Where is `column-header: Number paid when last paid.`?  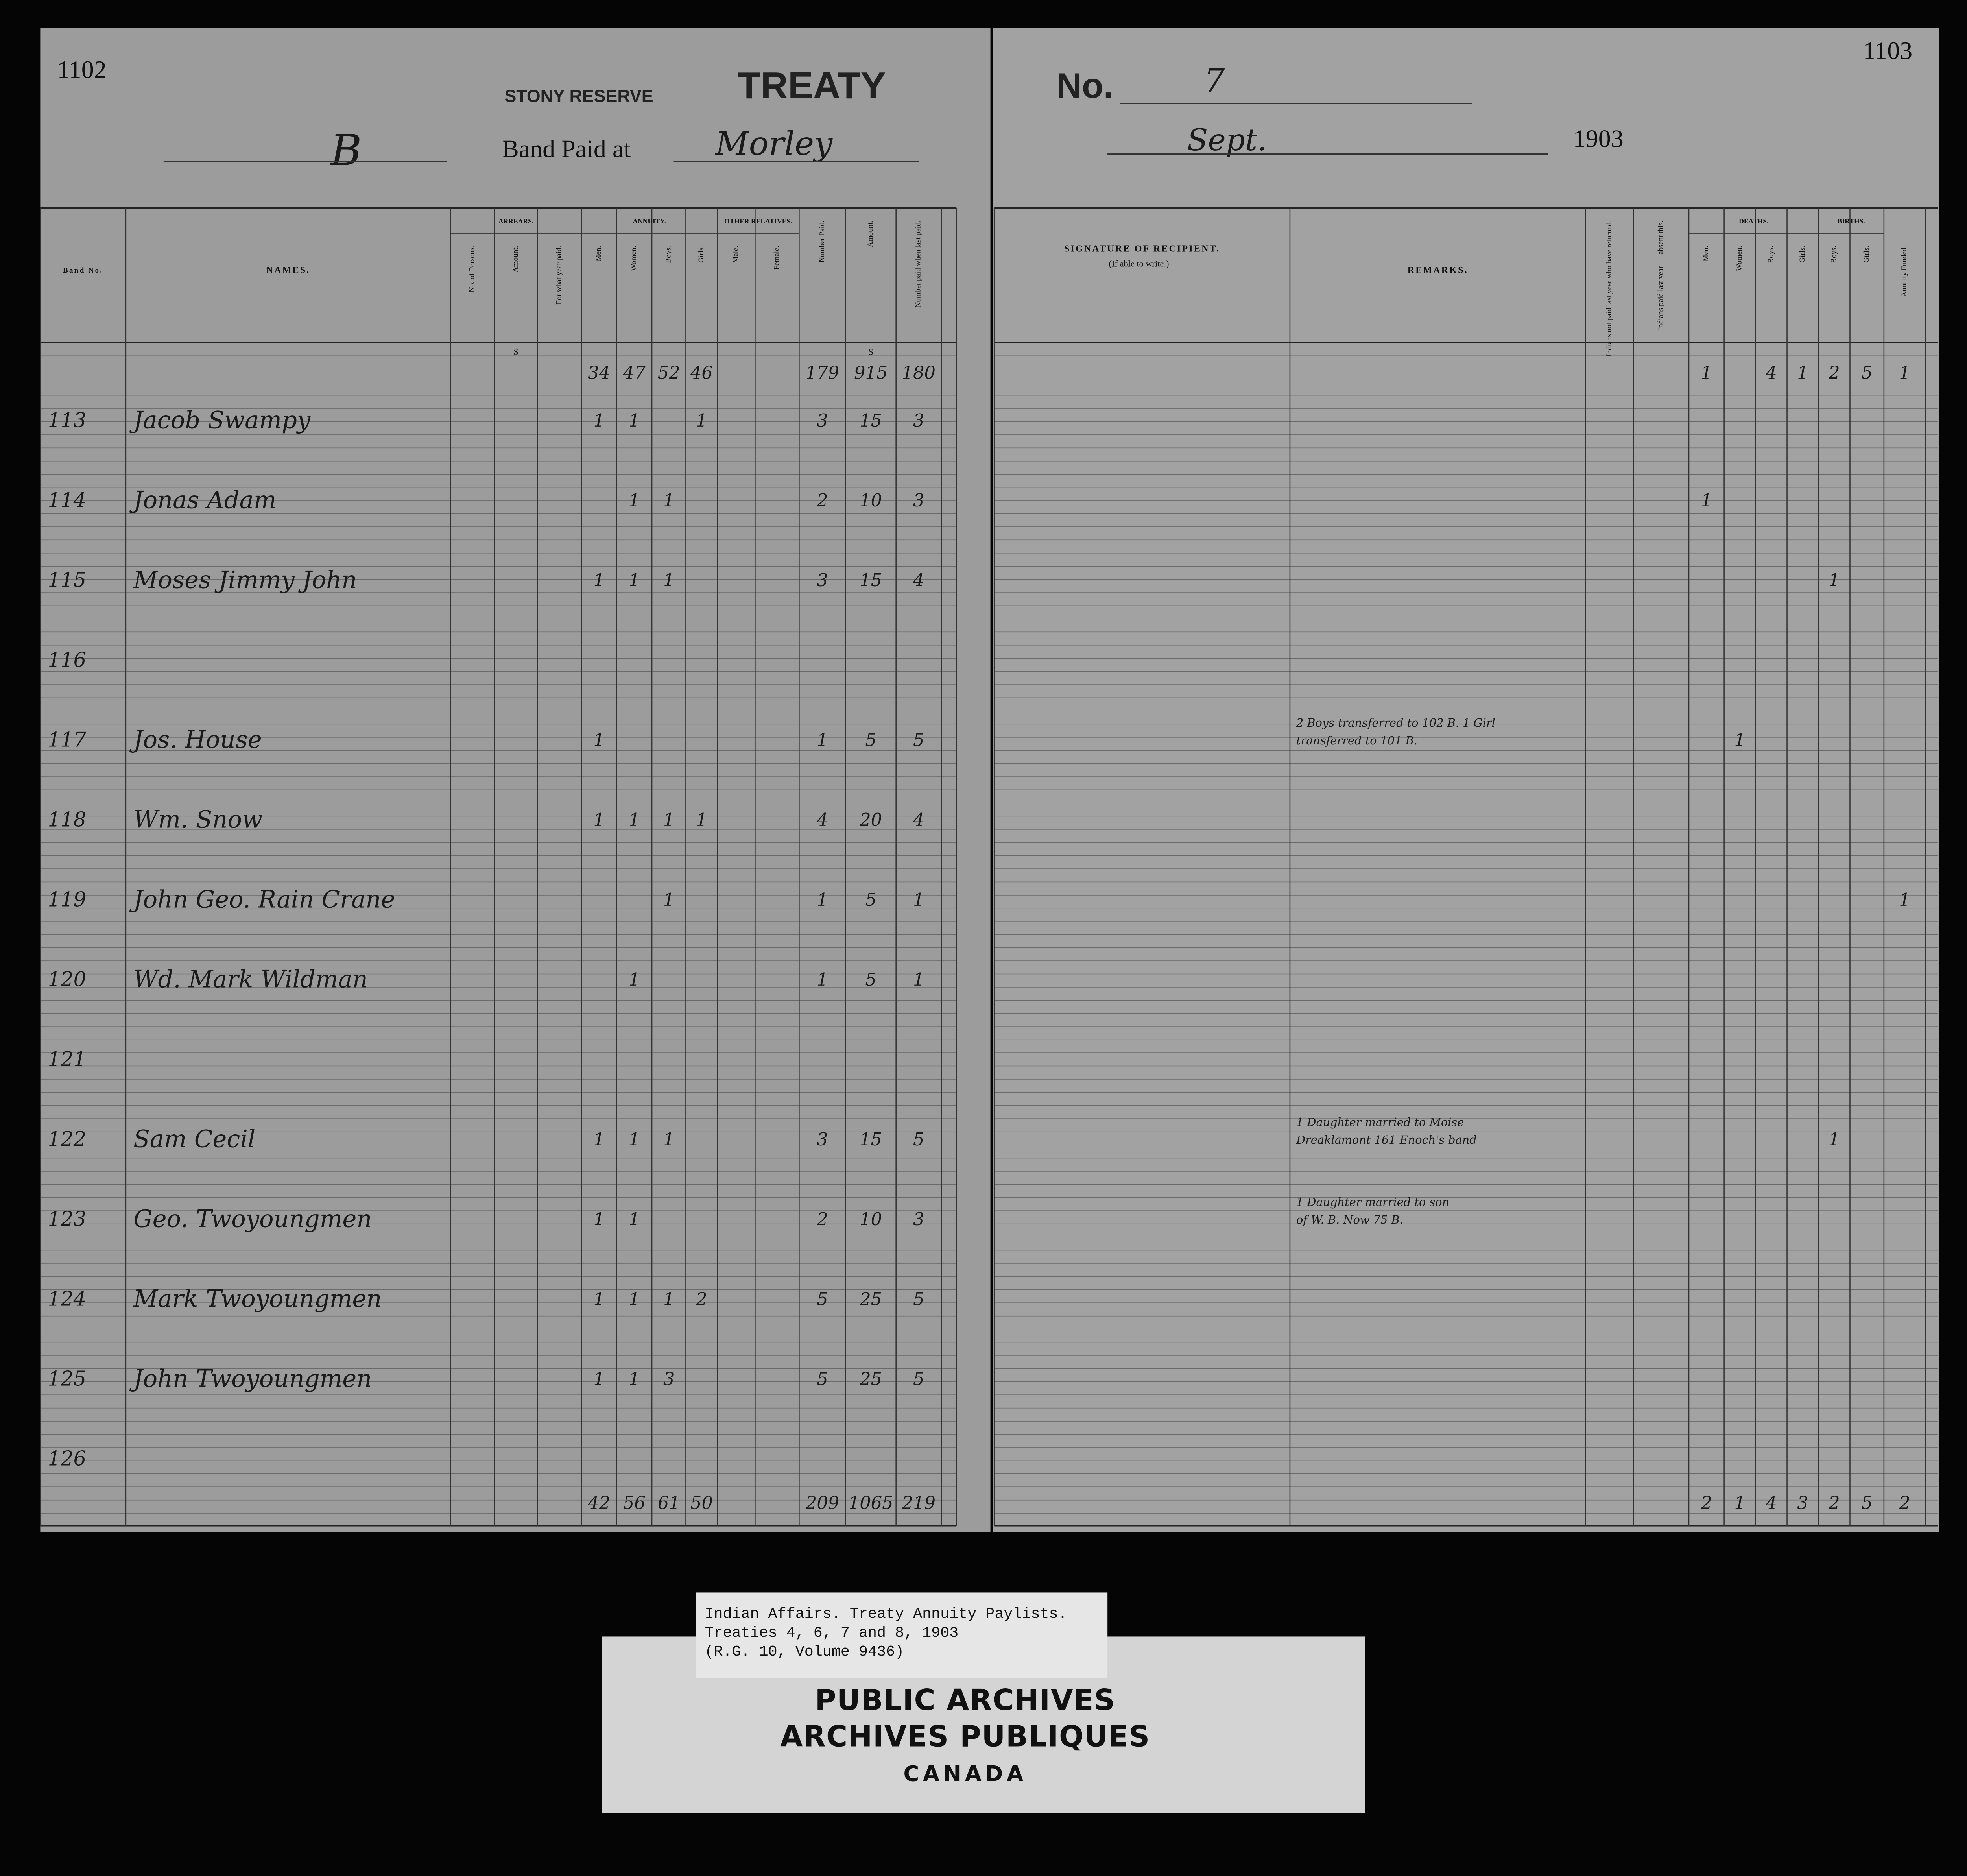
column-header: Number paid when last paid. is located at coordinates (918, 265).